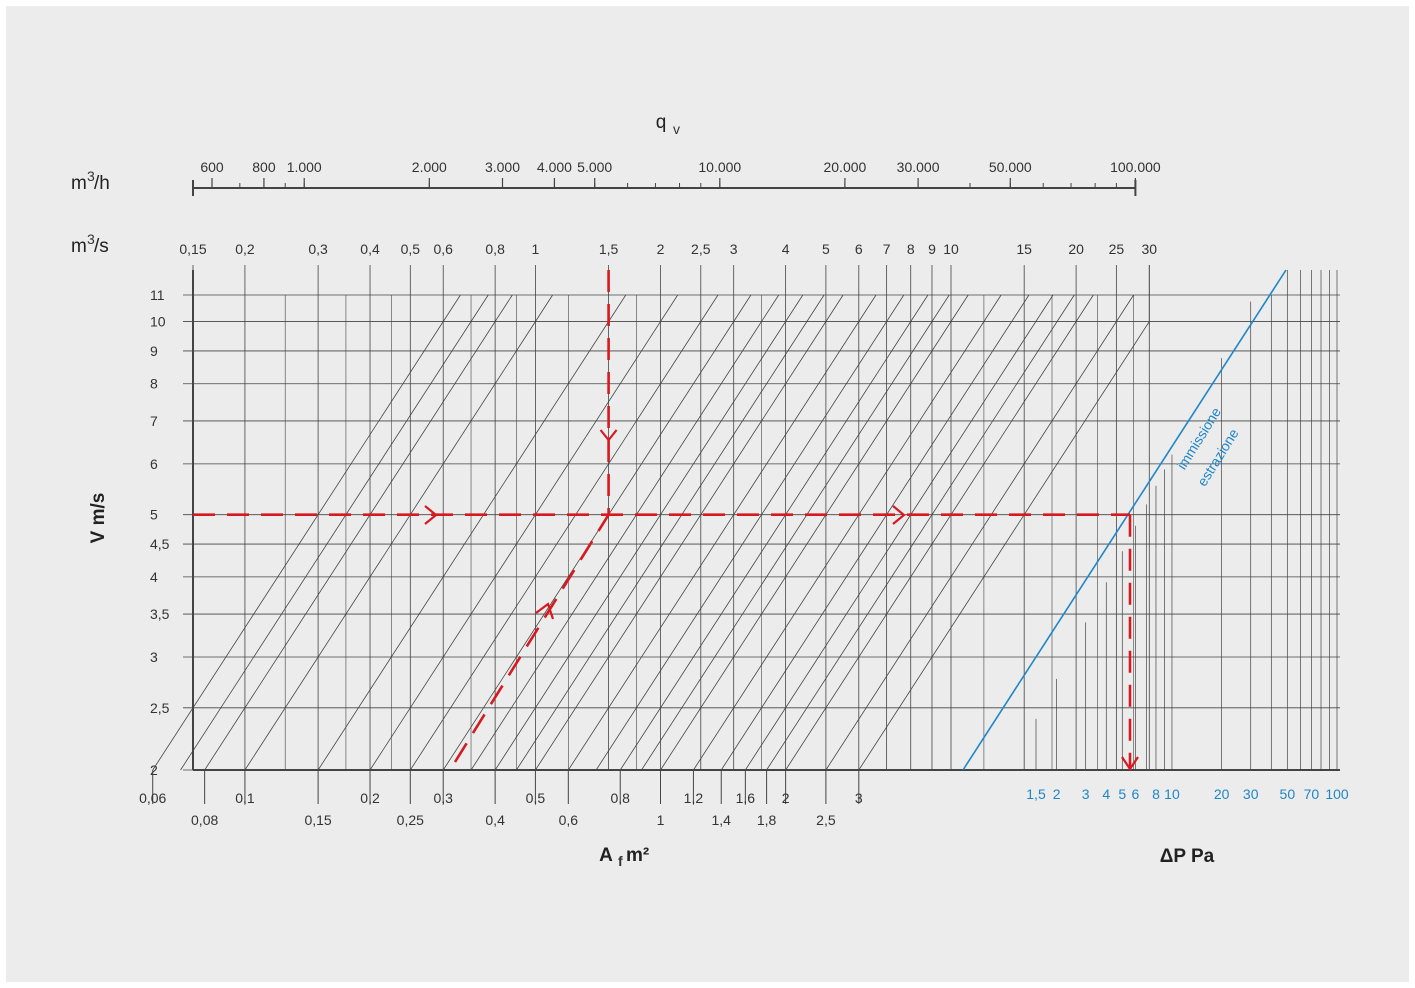 Image resolution: width=1415 pixels, height=988 pixels. What do you see at coordinates (722, 820) in the screenshot?
I see `area-tick-label: 1,4` at bounding box center [722, 820].